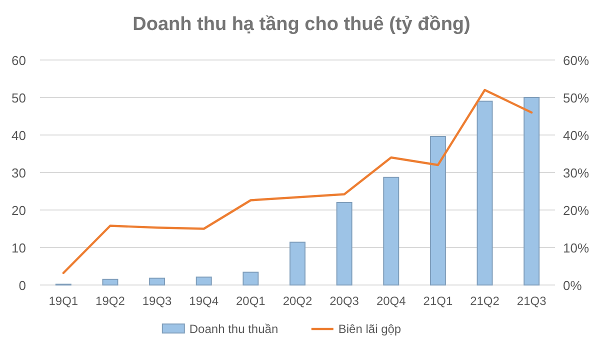  Describe the element at coordinates (572, 285) in the screenshot. I see `y2-tick-label: 0%` at that location.